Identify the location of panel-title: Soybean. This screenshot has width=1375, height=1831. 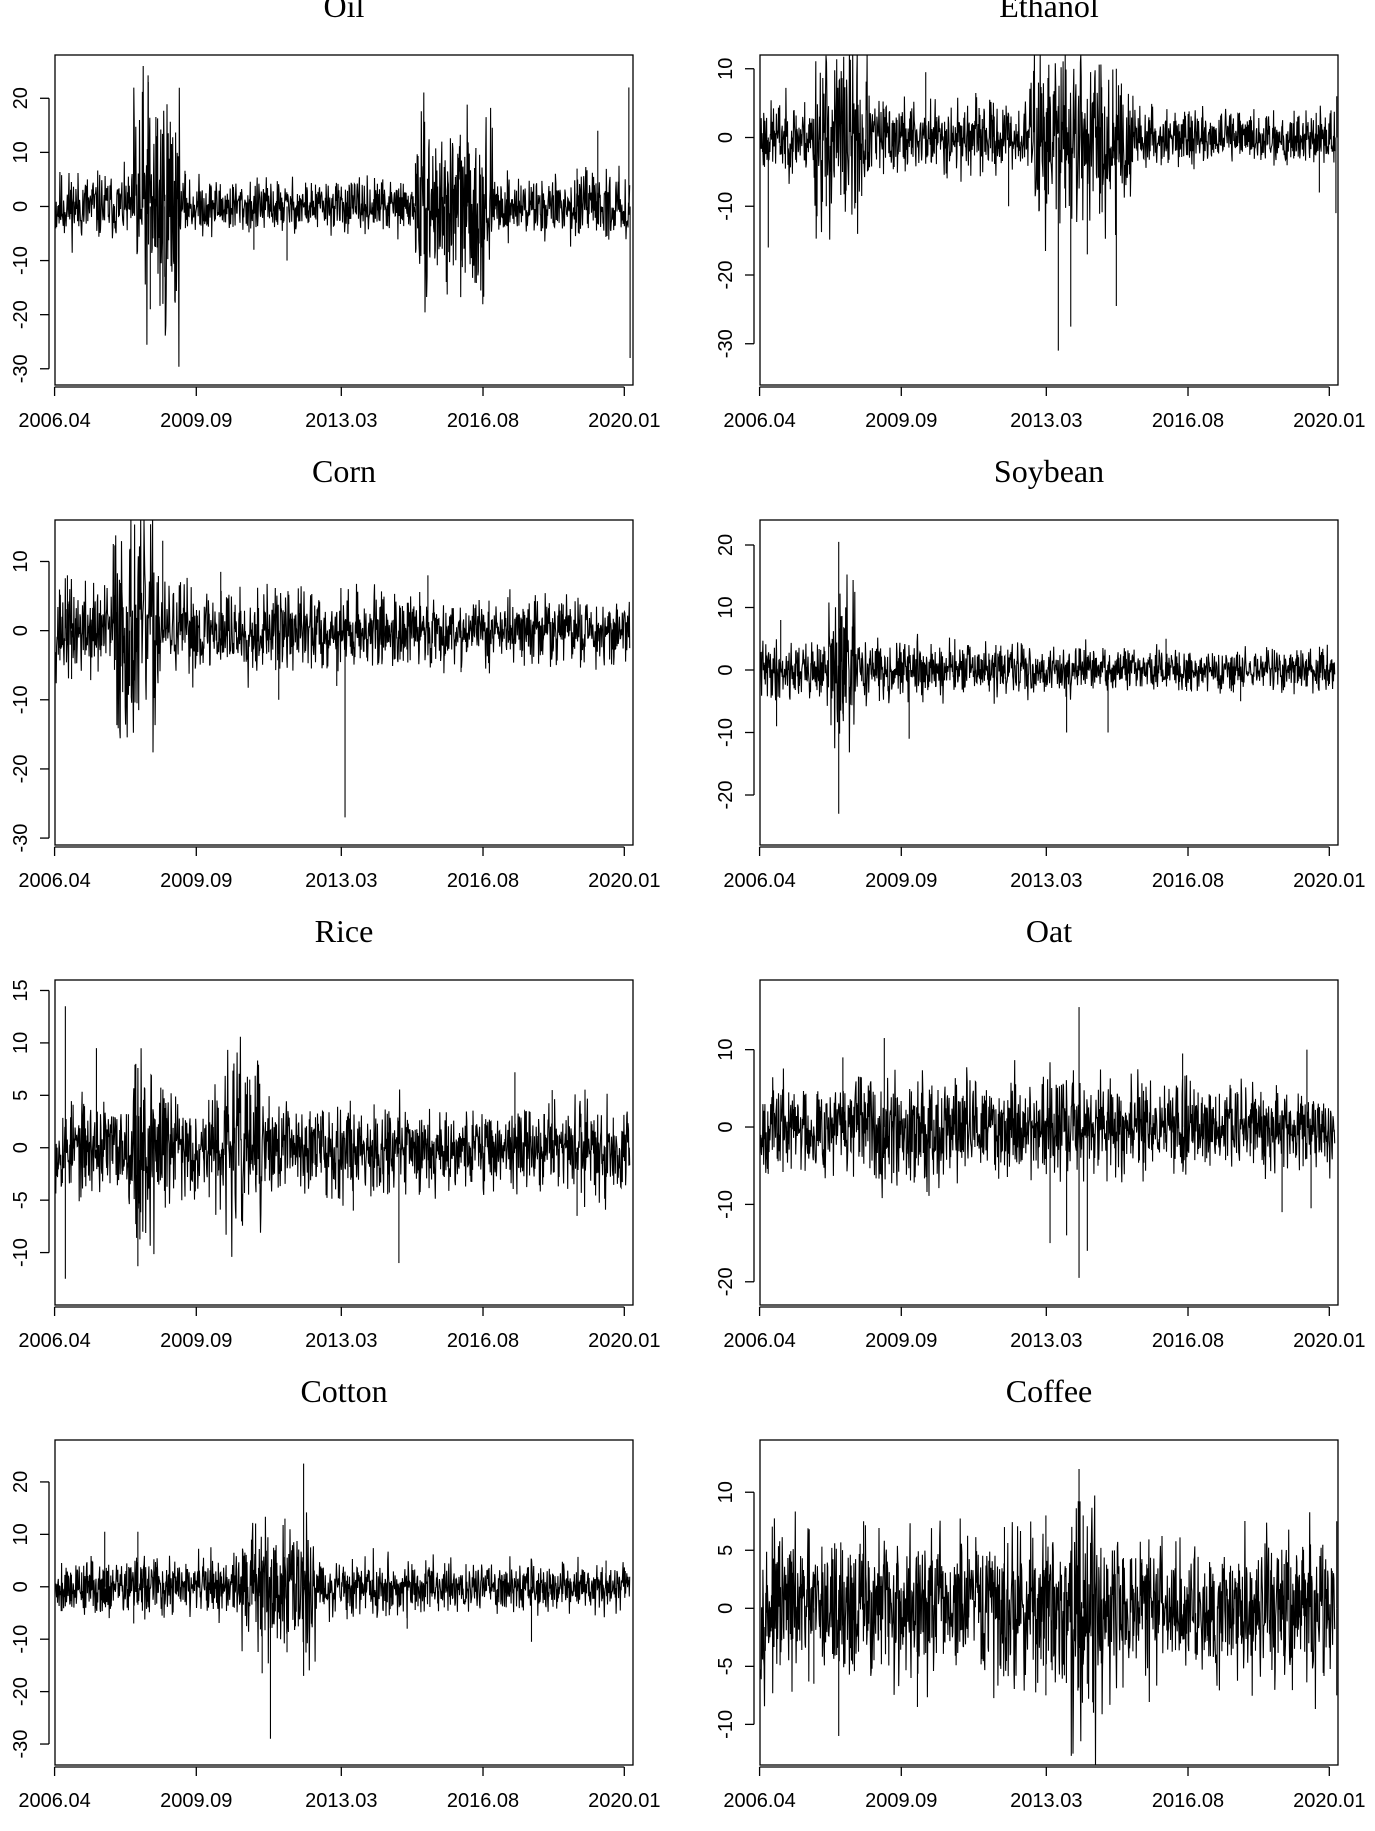
(1049, 471).